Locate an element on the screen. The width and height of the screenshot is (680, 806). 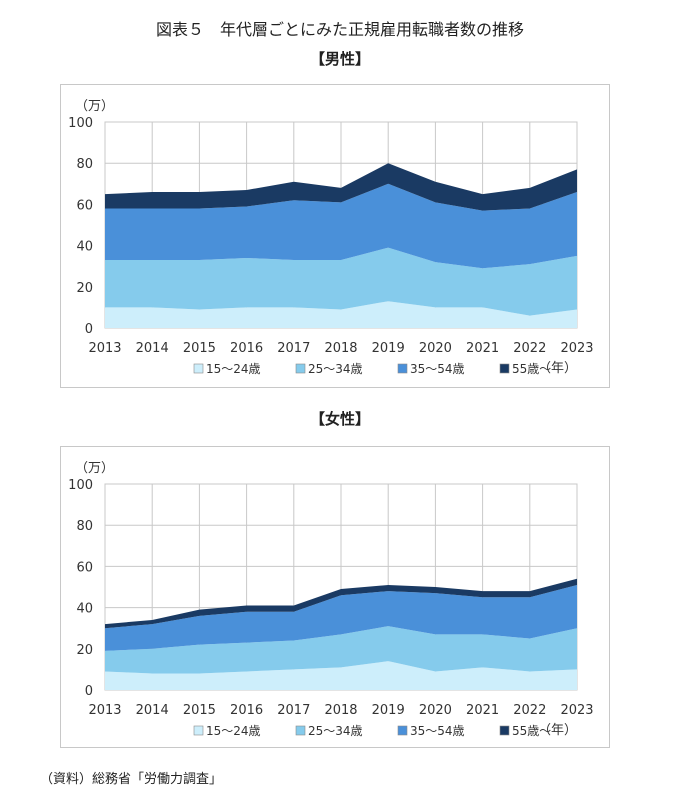
chart-title-female: 【女性】 is located at coordinates (339, 419).